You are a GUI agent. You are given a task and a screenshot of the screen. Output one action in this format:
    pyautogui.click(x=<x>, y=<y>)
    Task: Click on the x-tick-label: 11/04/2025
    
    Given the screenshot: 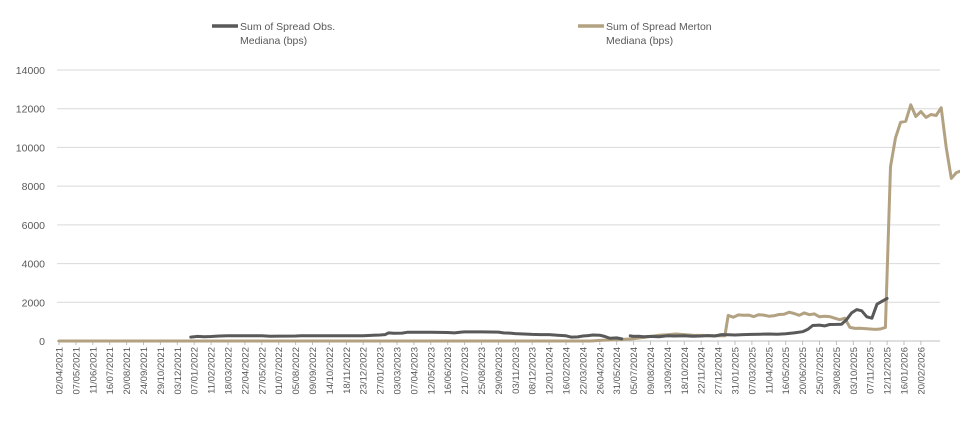 What is the action you would take?
    pyautogui.click(x=769, y=370)
    